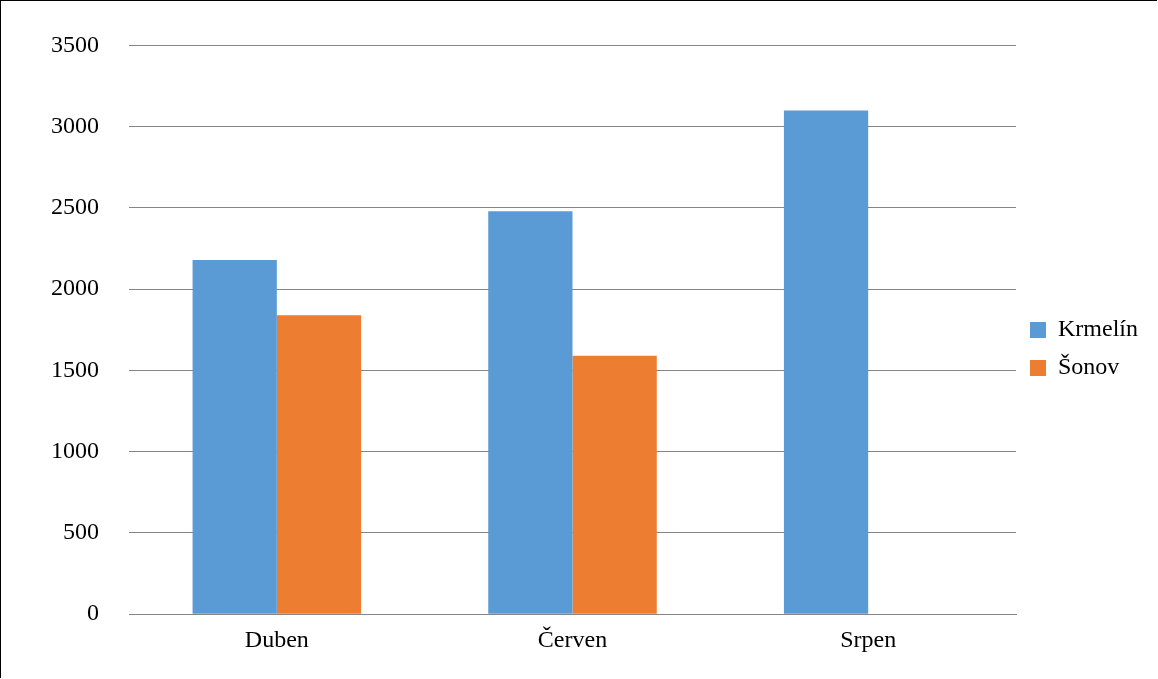 Image resolution: width=1158 pixels, height=679 pixels. Describe the element at coordinates (75, 287) in the screenshot. I see `y-tick-label: 2000` at that location.